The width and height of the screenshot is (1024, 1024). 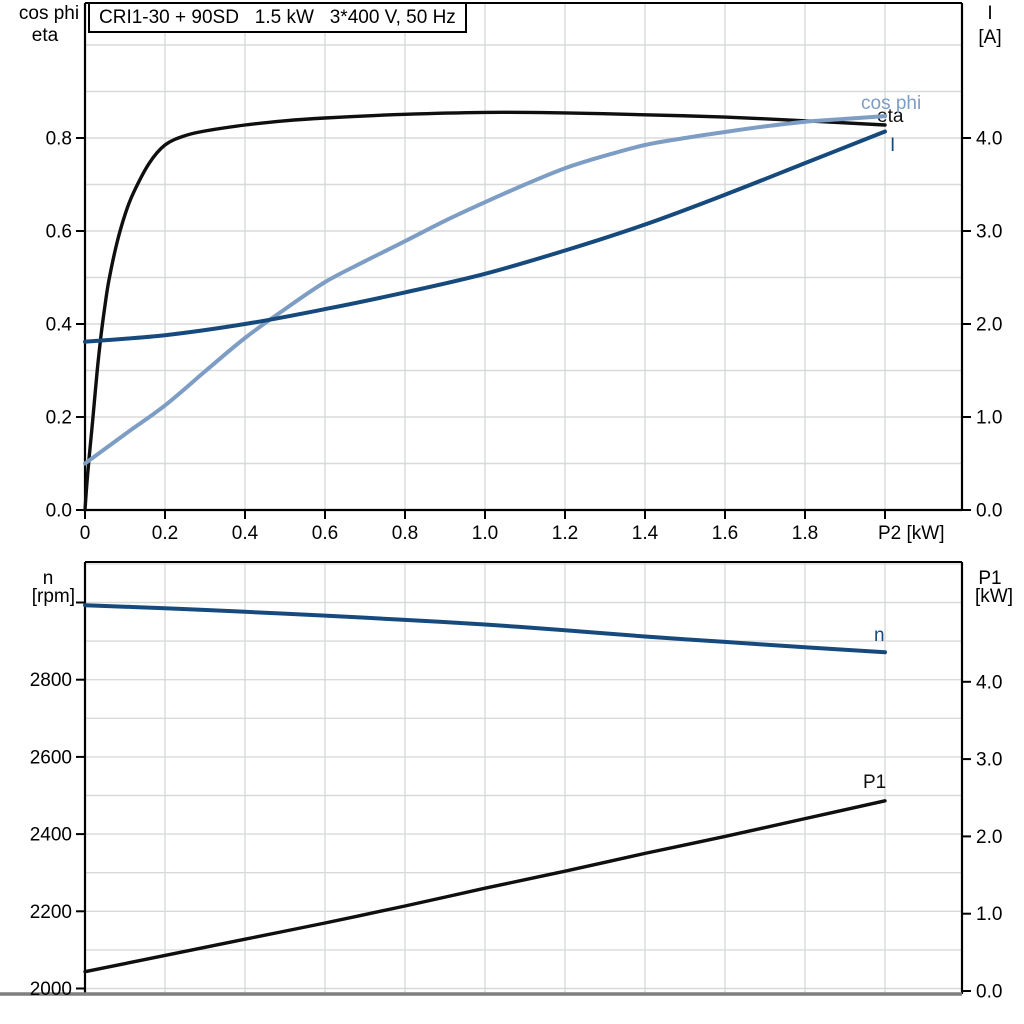 What do you see at coordinates (245, 533) in the screenshot?
I see `x-tick-label: 0.4` at bounding box center [245, 533].